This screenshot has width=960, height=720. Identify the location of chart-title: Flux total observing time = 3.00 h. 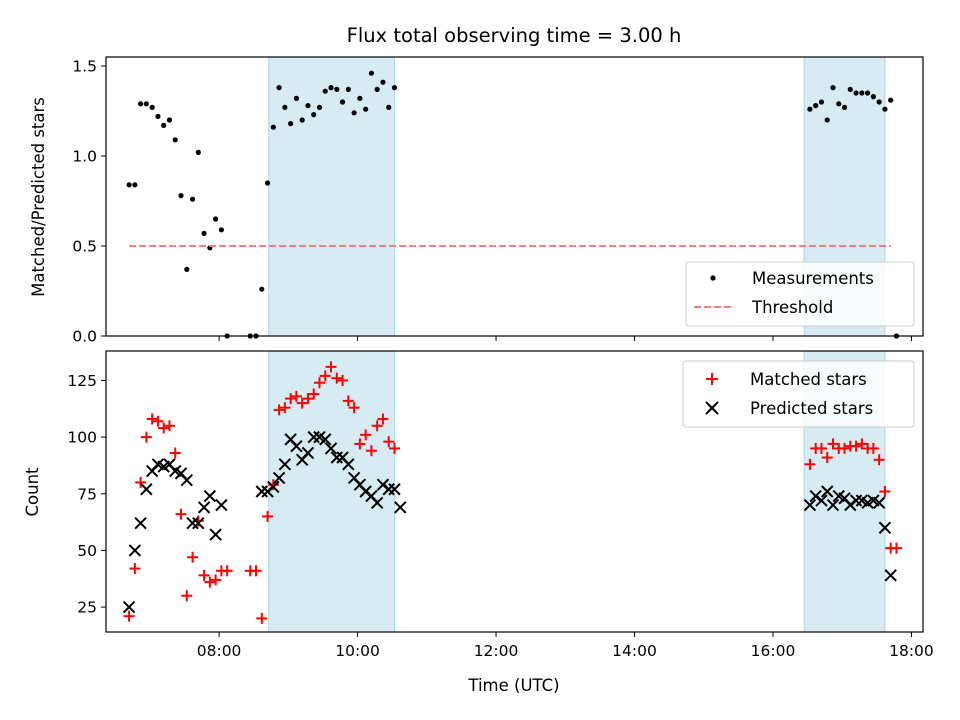
(514, 35).